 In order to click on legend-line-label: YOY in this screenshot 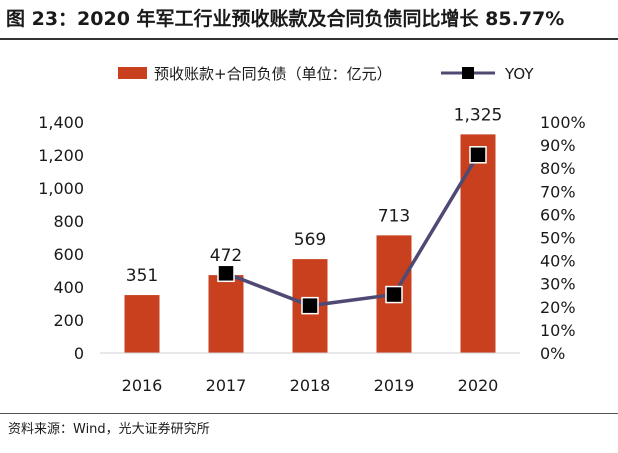, I will do `click(519, 74)`.